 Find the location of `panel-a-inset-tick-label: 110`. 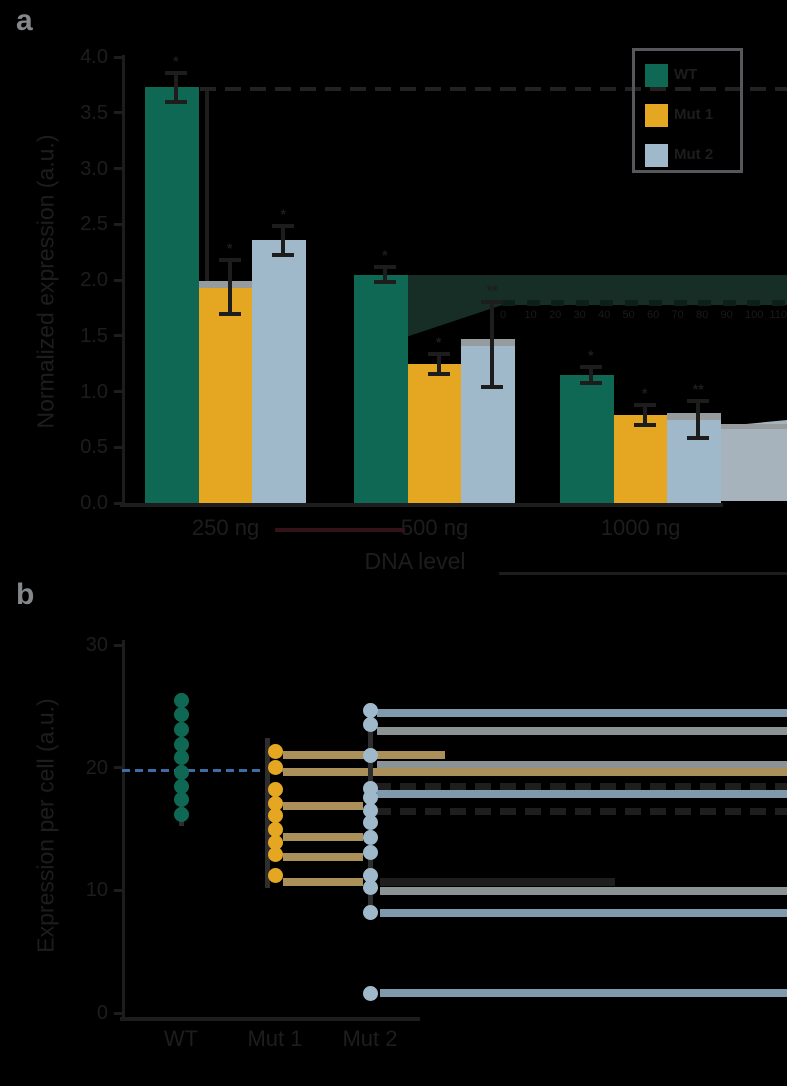

panel-a-inset-tick-label: 110 is located at coordinates (778, 315).